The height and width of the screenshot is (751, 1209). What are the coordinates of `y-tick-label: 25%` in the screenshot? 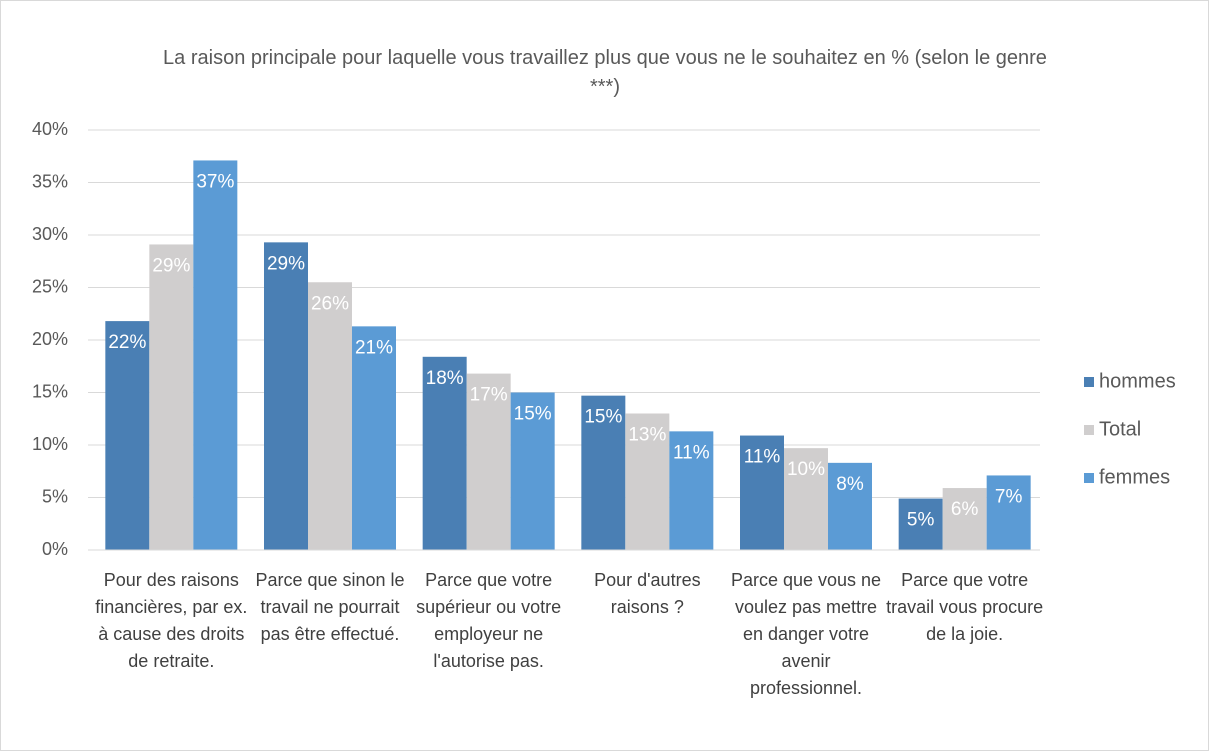 It's located at (50, 286).